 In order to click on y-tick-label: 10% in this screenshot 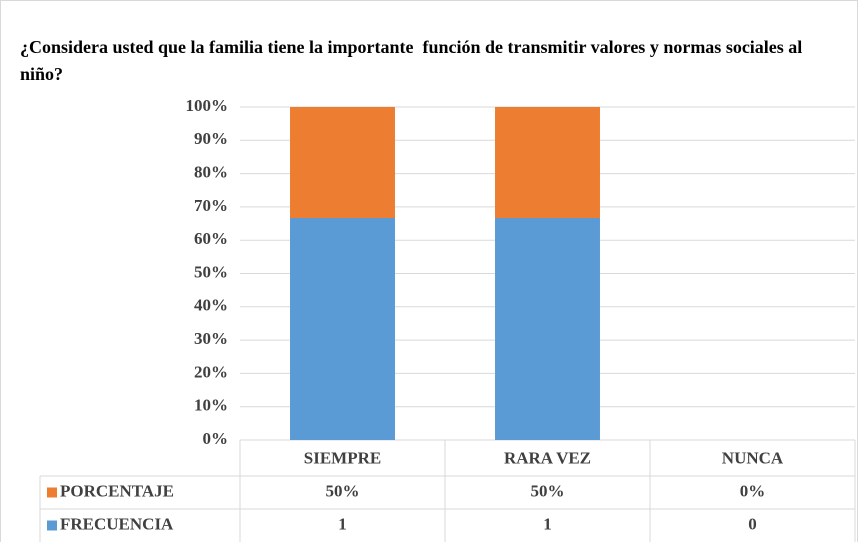, I will do `click(211, 405)`.